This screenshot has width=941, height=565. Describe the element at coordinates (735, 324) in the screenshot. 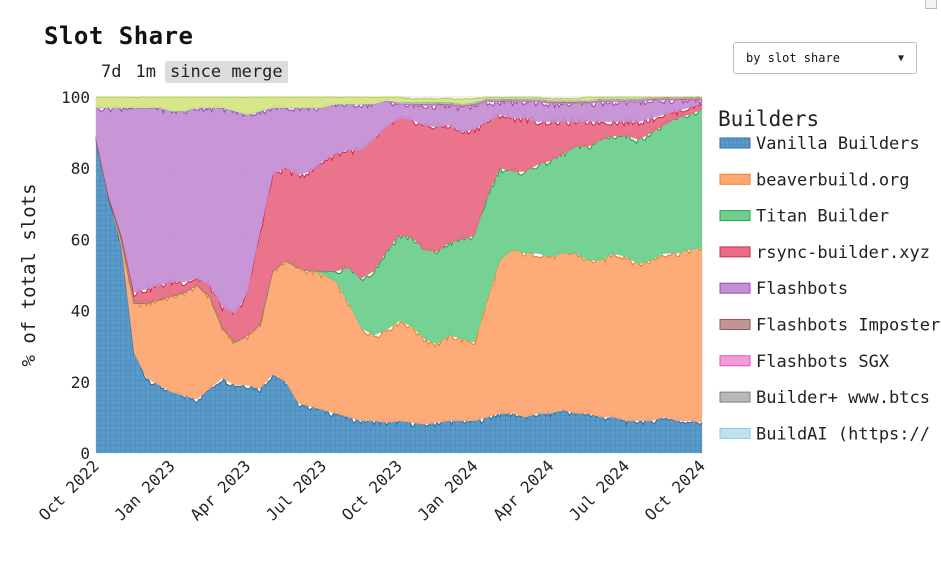

I see `legend-swatch-flashbots-imposter` at that location.